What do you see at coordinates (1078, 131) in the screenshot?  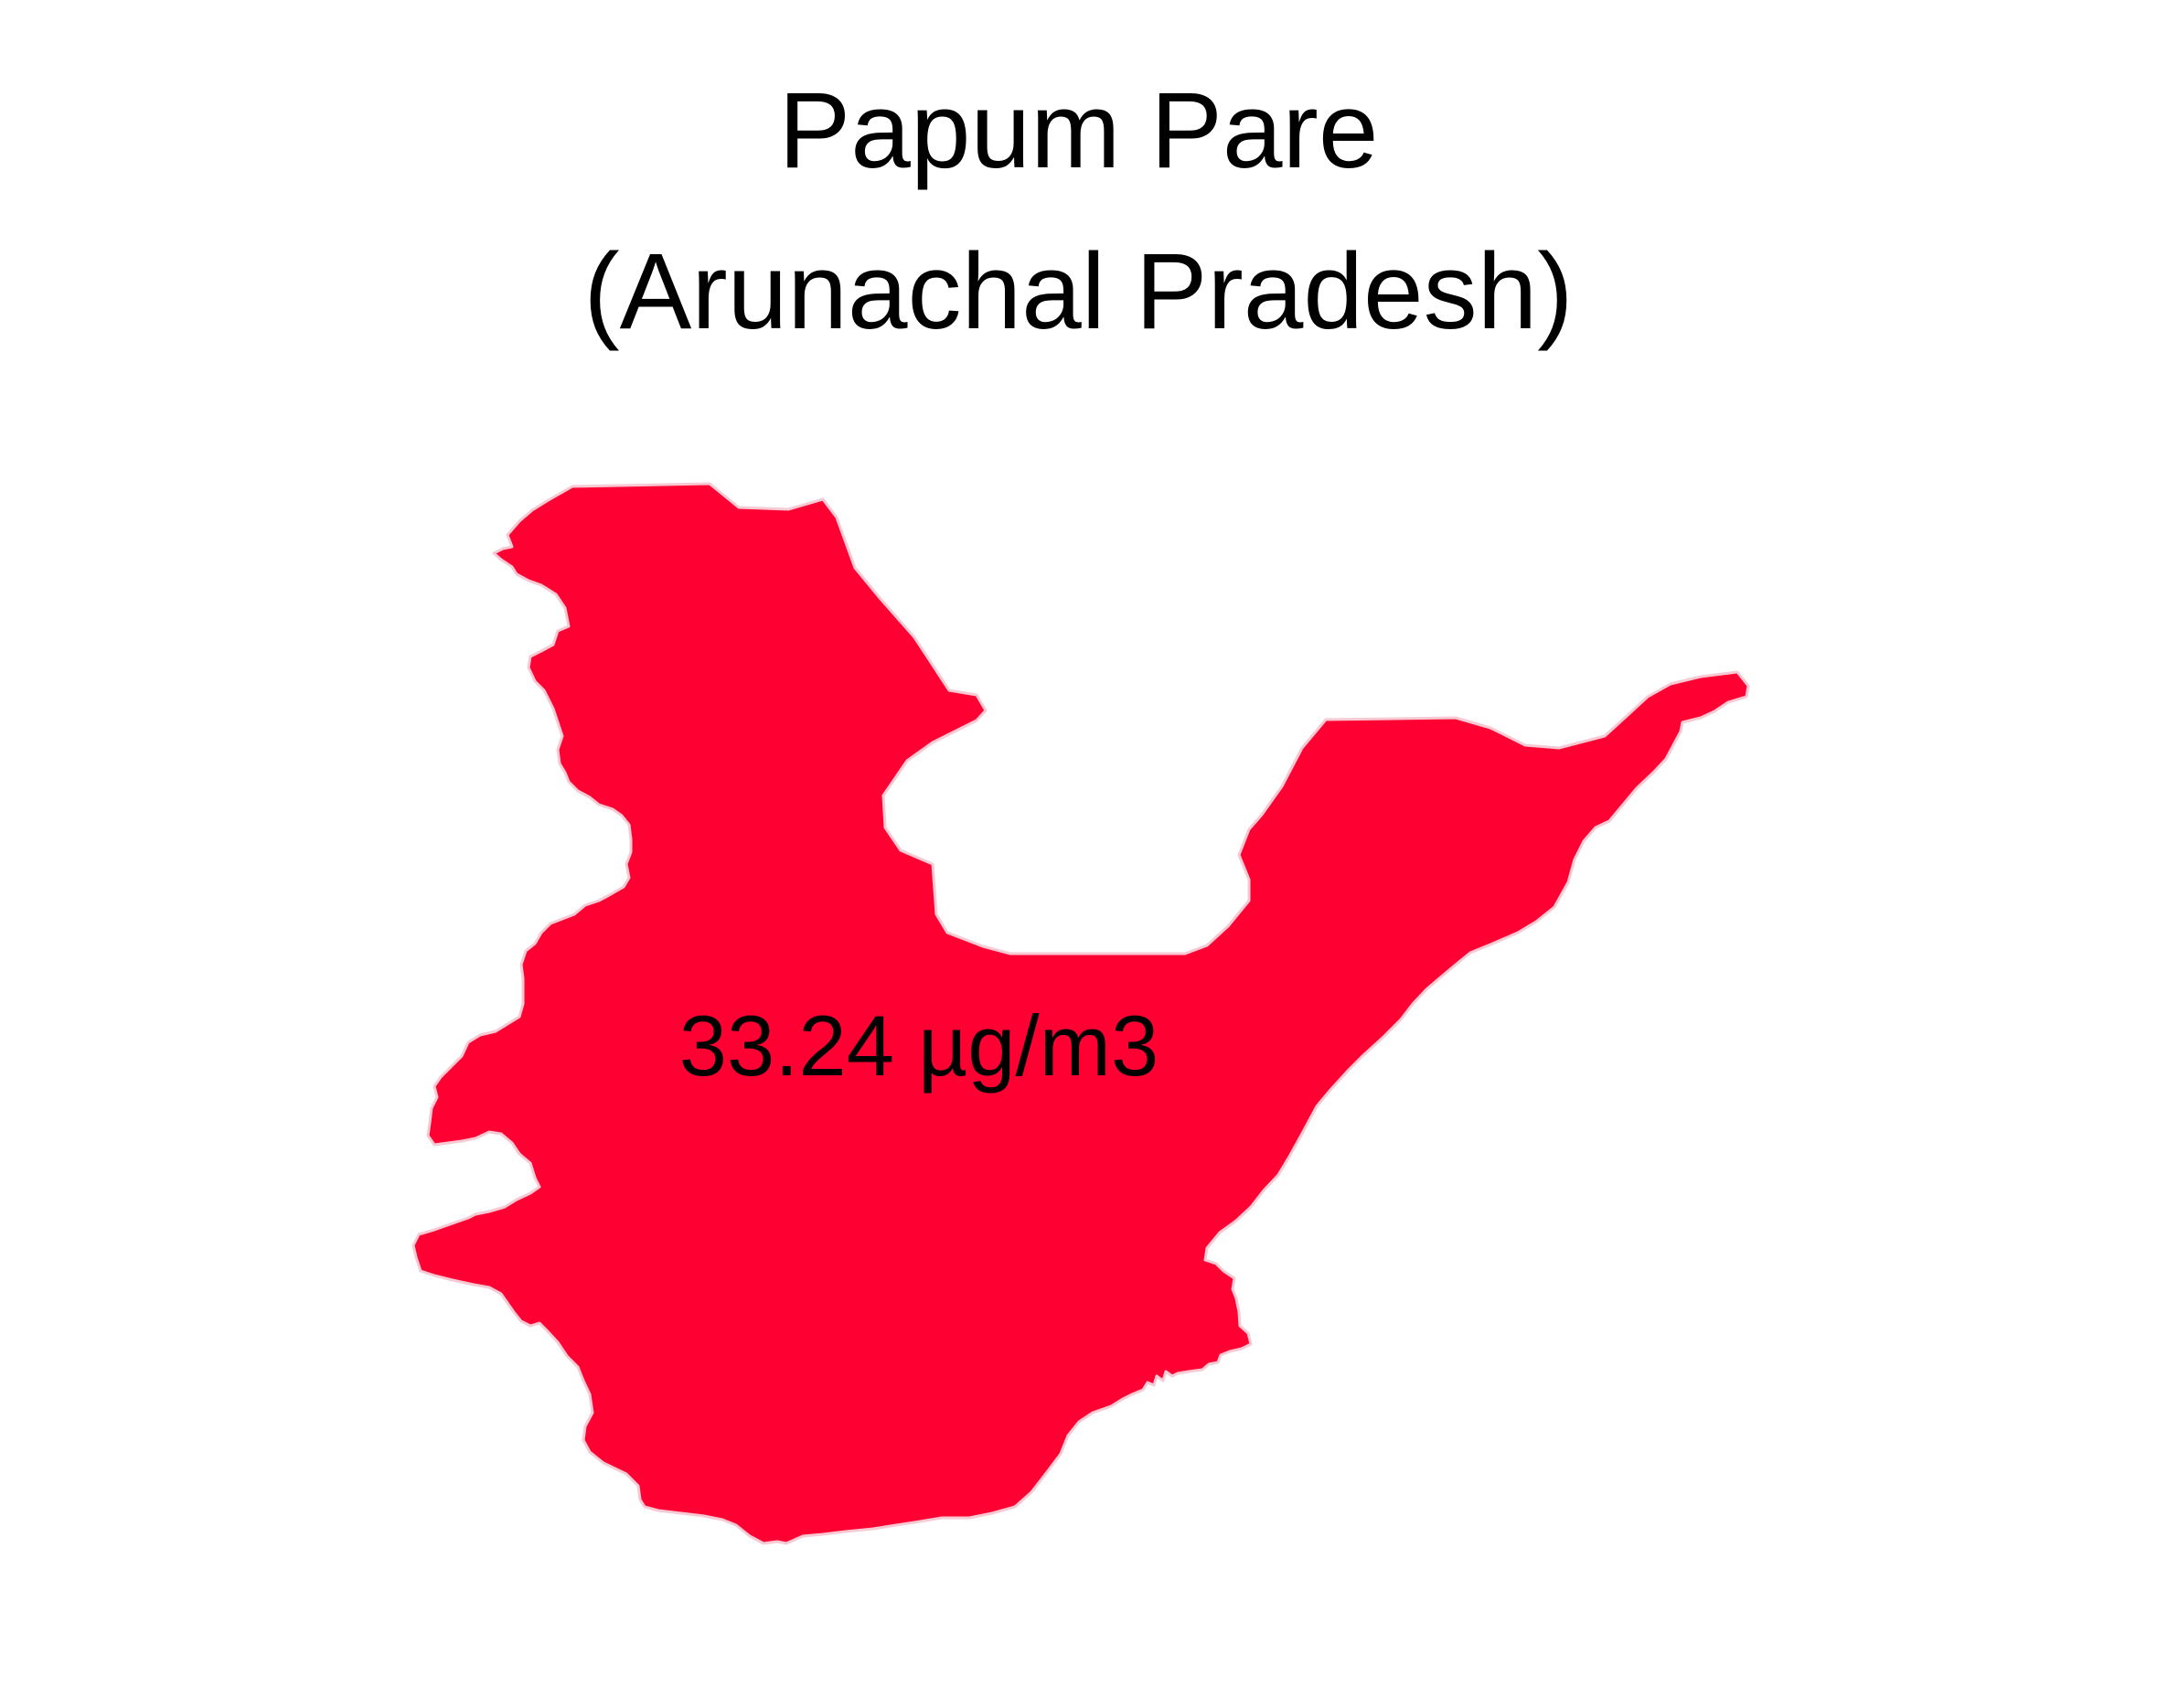 I see `map-title: Papum Pare` at bounding box center [1078, 131].